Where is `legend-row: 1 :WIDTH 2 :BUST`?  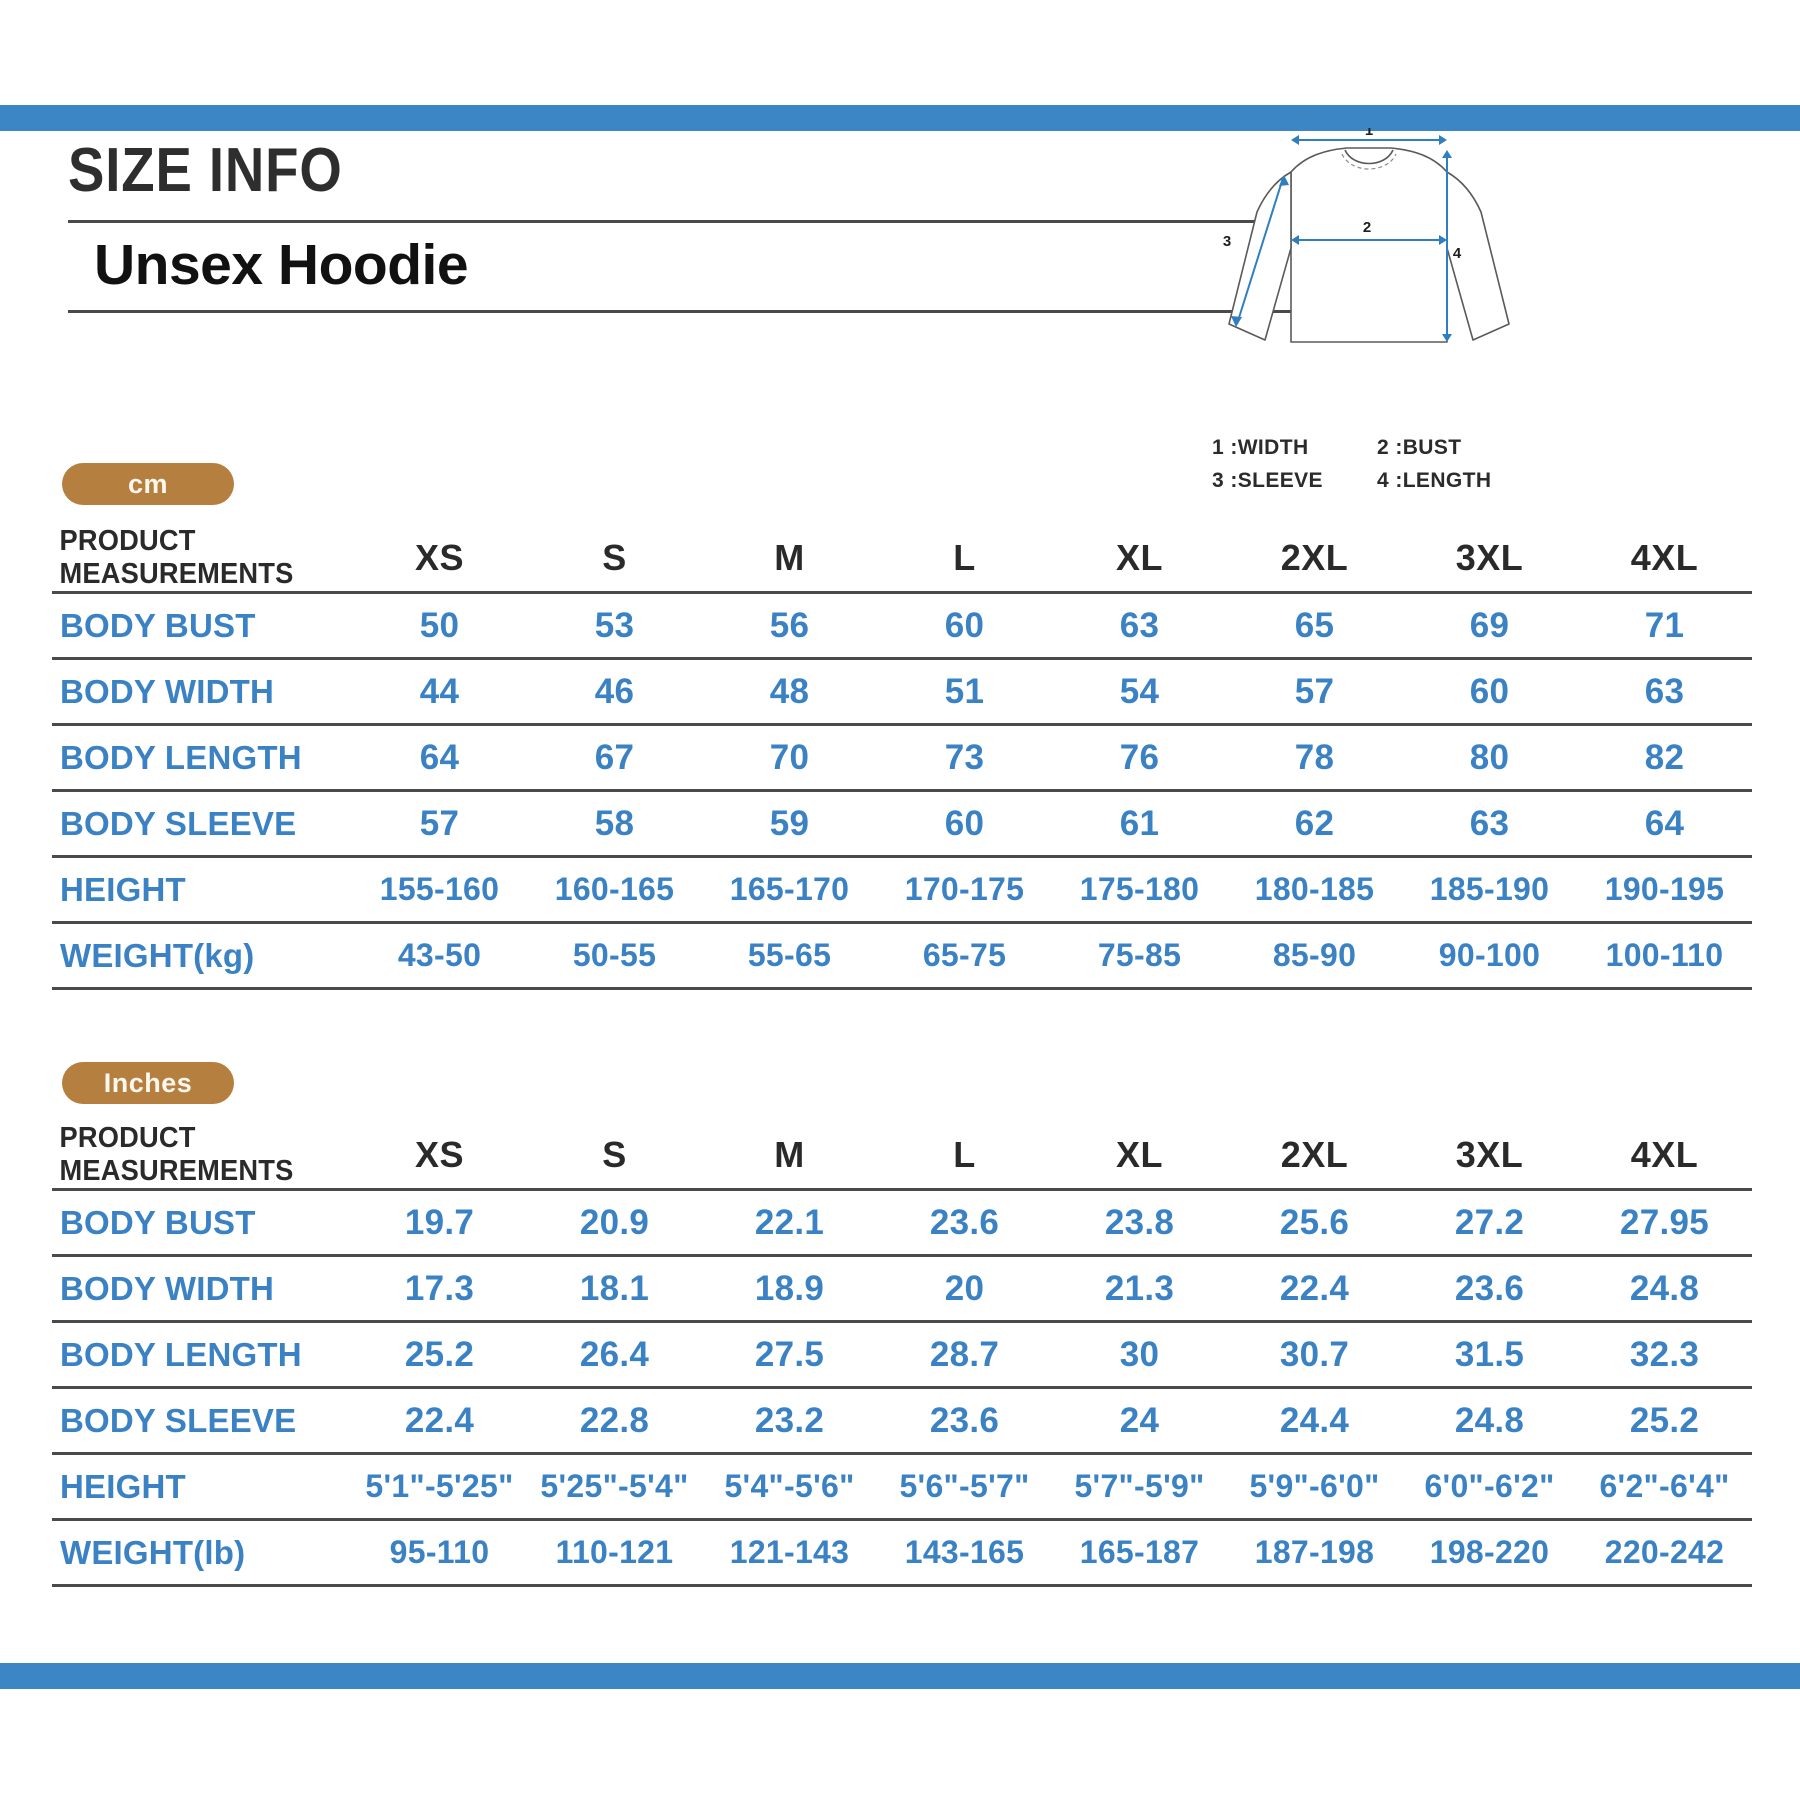
legend-row: 1 :WIDTH 2 :BUST is located at coordinates (1377, 448).